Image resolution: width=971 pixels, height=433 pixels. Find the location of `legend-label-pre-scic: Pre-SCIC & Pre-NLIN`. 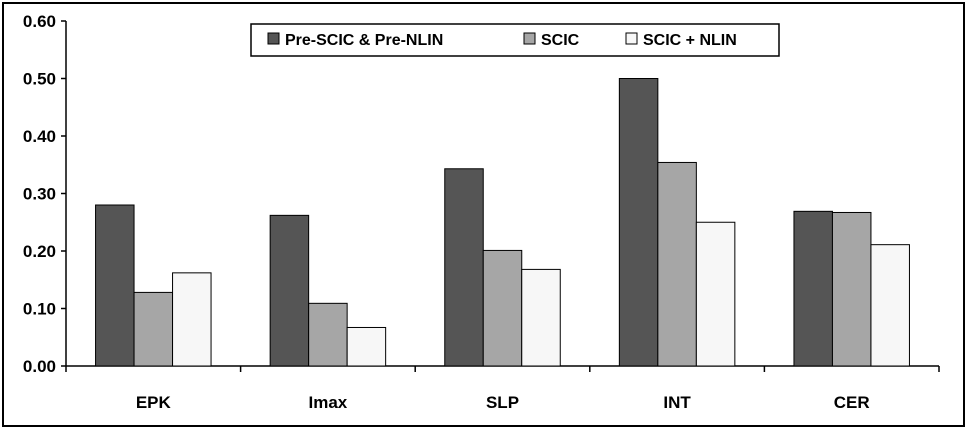

legend-label-pre-scic: Pre-SCIC & Pre-NLIN is located at coordinates (364, 40).